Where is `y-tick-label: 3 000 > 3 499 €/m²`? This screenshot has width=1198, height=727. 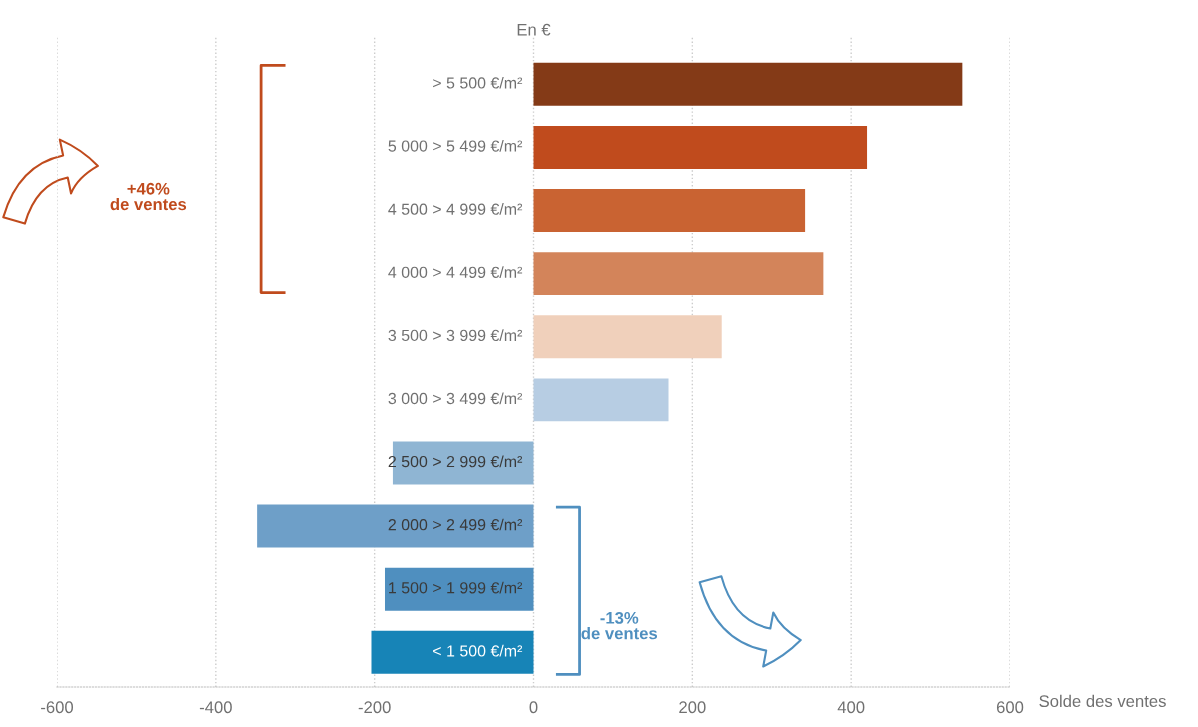
y-tick-label: 3 000 > 3 499 €/m² is located at coordinates (455, 398).